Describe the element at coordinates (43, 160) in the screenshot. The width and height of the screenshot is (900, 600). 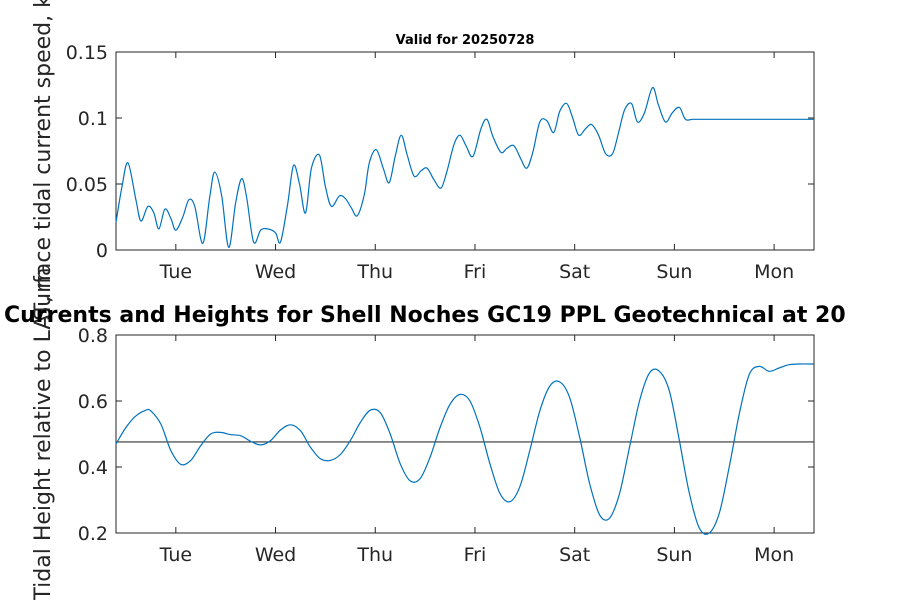
I see `current-speed-y-label: Surface tidal current speed, kn` at that location.